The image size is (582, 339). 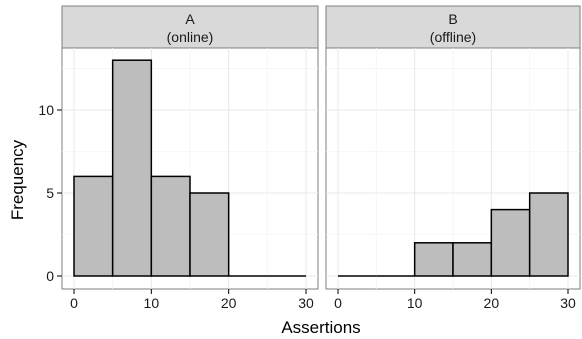 What do you see at coordinates (452, 19) in the screenshot?
I see `facet-label-primary: B` at bounding box center [452, 19].